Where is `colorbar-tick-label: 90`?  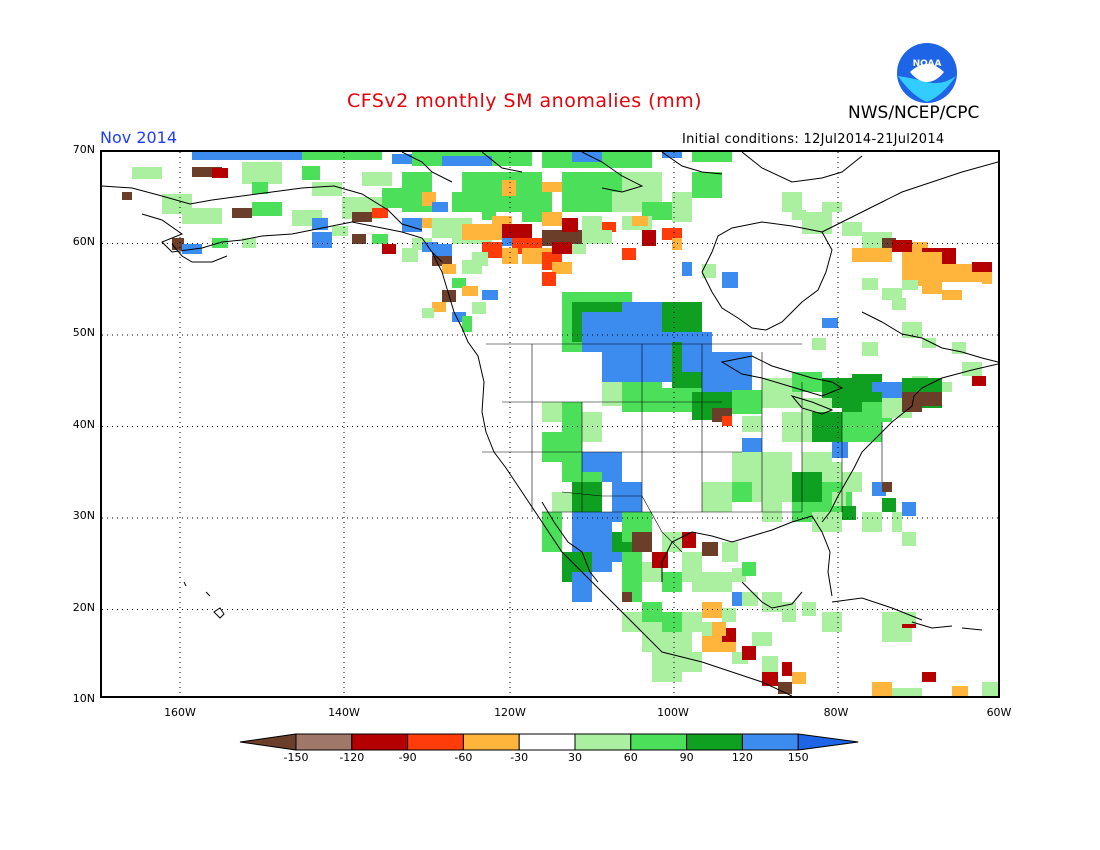 colorbar-tick-label: 90 is located at coordinates (686, 757).